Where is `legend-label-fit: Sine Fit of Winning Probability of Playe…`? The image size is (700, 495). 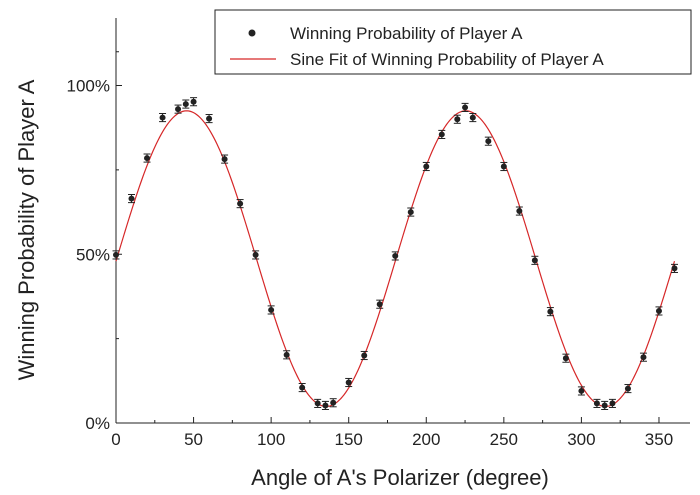
legend-label-fit: Sine Fit of Winning Probability of Playe… is located at coordinates (447, 59).